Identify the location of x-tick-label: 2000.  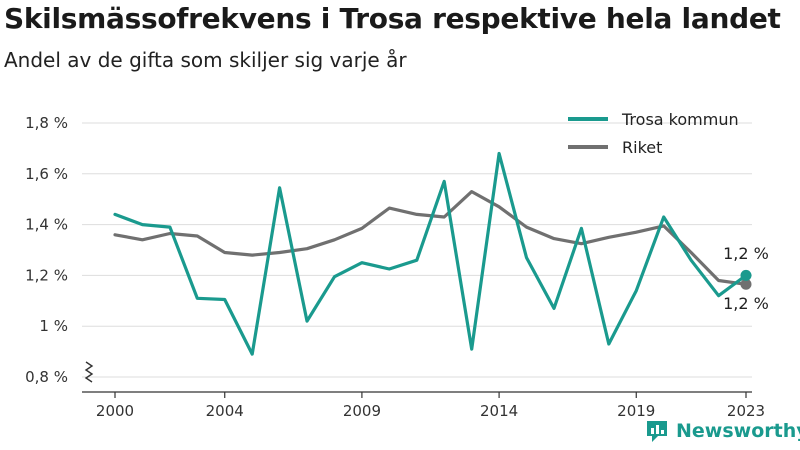
(115, 411).